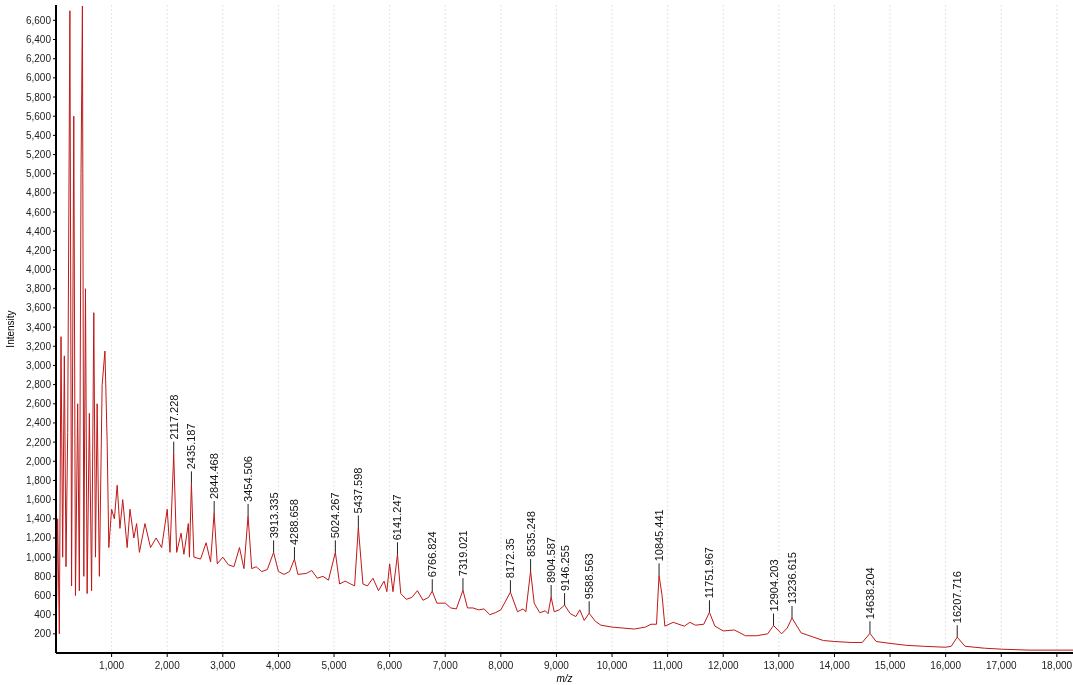 This screenshot has width=1073, height=685. Describe the element at coordinates (501, 665) in the screenshot. I see `x-tick-label: 8,000` at that location.